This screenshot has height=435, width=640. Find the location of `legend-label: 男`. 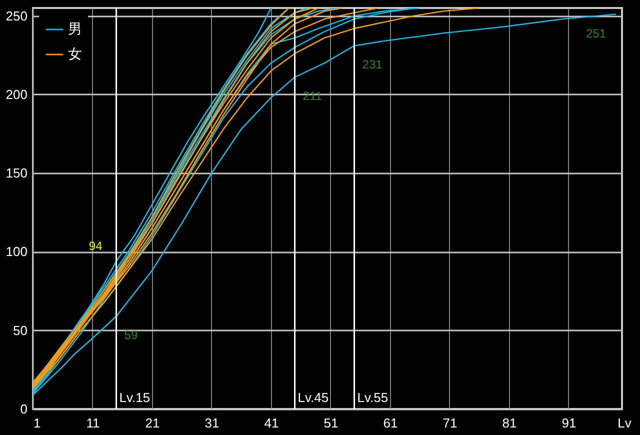

legend-label: 男 is located at coordinates (75, 28).